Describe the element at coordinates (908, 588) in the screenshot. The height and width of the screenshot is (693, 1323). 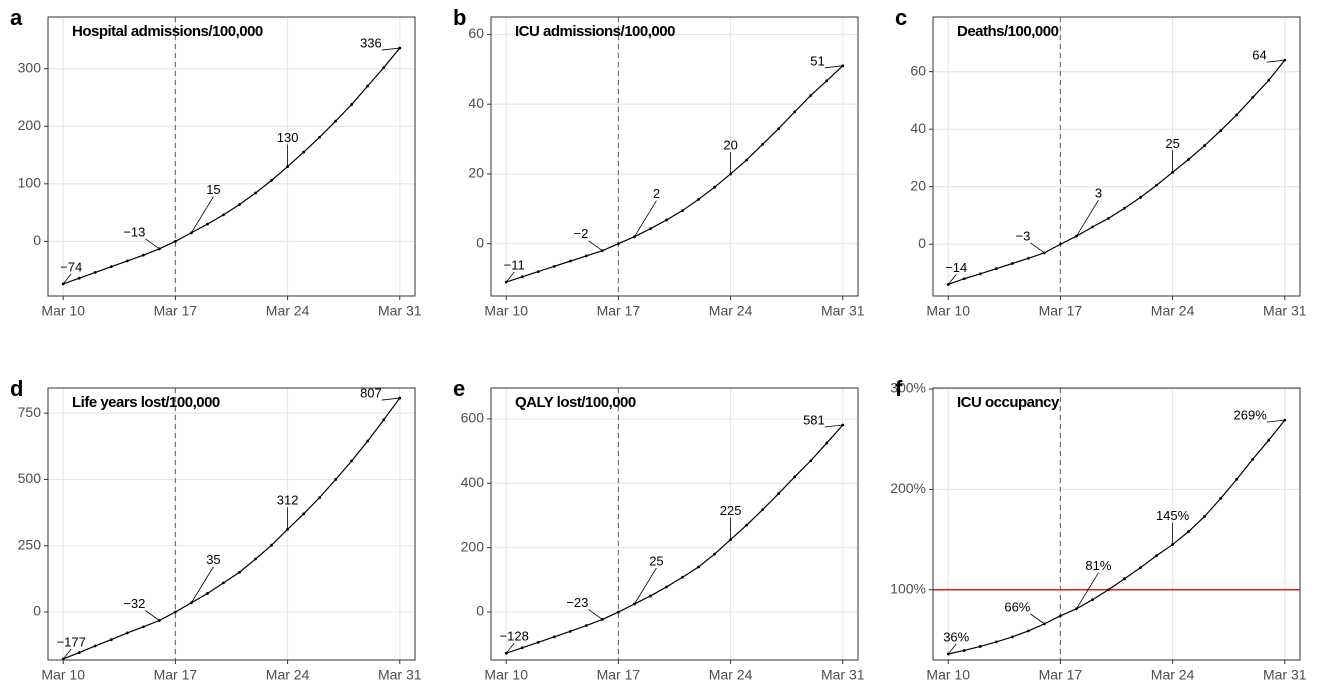
I see `y-tick-label: 100%` at that location.